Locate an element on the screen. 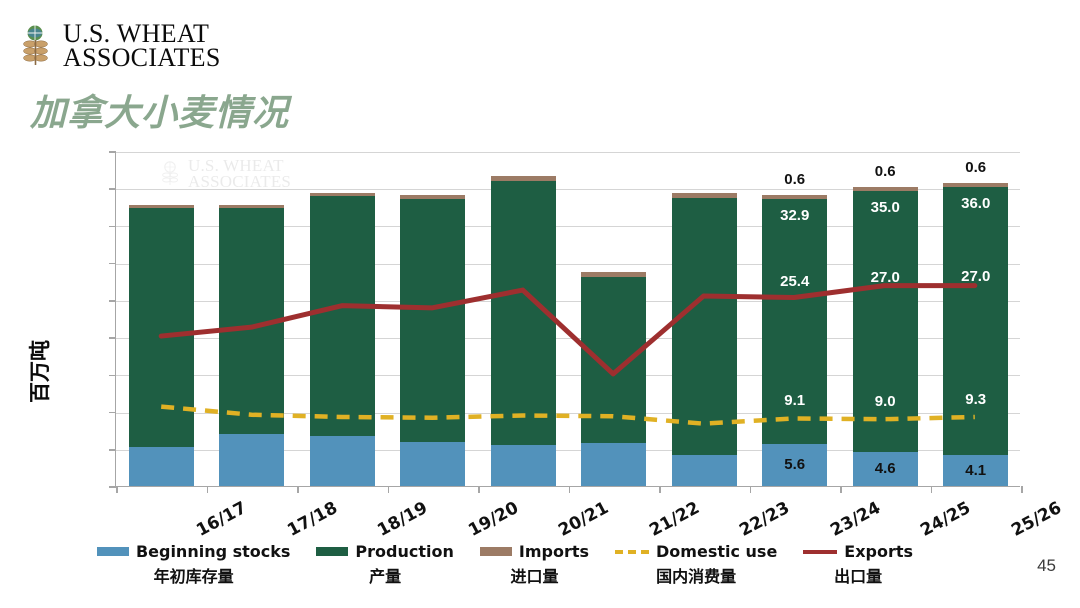 This screenshot has height=608, width=1080. legend-row: Production is located at coordinates (385, 551).